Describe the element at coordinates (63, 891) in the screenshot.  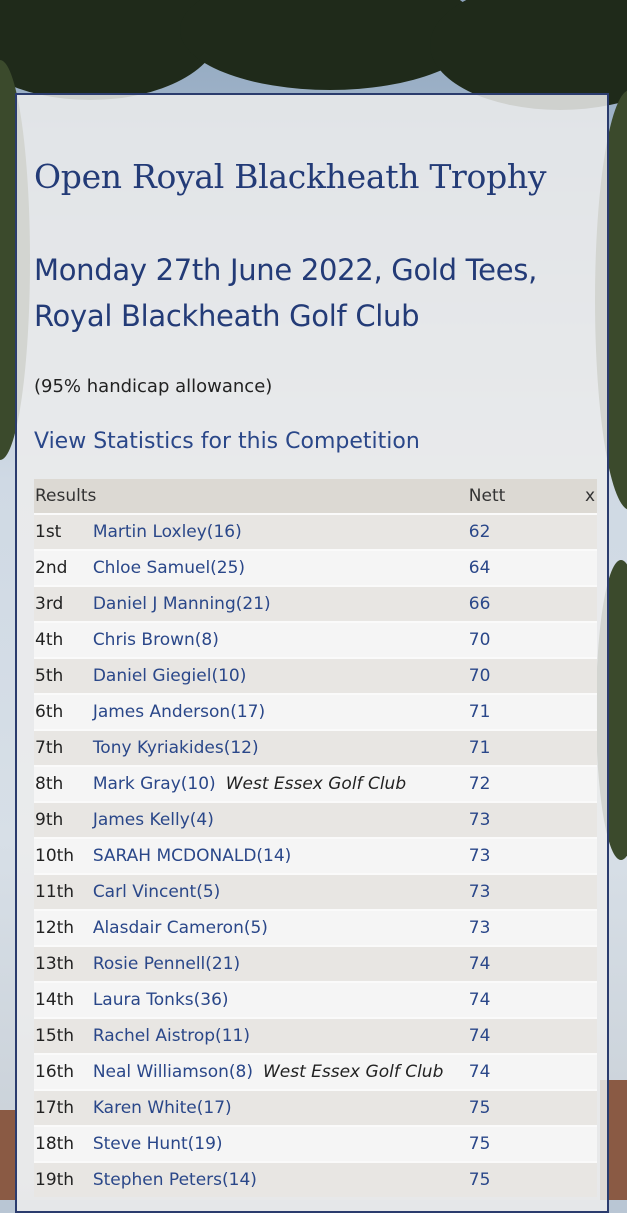
I see `position-cell: 11th` at that location.